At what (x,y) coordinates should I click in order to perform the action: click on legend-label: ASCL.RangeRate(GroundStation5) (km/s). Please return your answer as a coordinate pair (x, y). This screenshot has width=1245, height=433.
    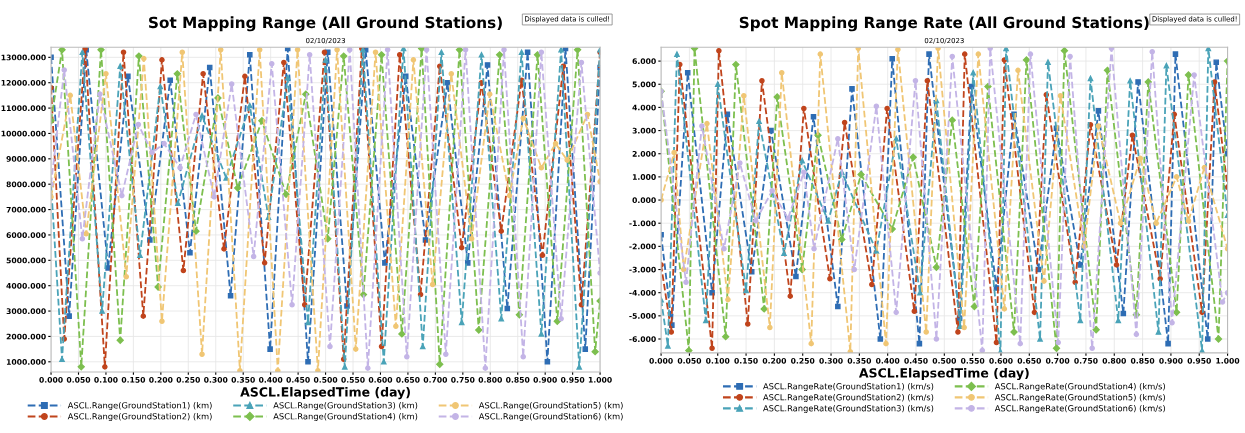
    Looking at the image, I should click on (1079, 398).